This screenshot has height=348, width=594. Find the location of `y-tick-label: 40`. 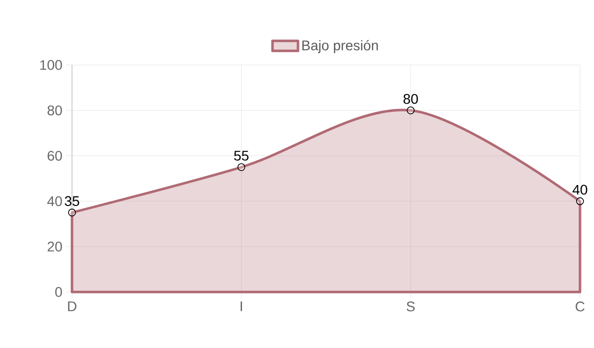

y-tick-label: 40 is located at coordinates (54, 201).